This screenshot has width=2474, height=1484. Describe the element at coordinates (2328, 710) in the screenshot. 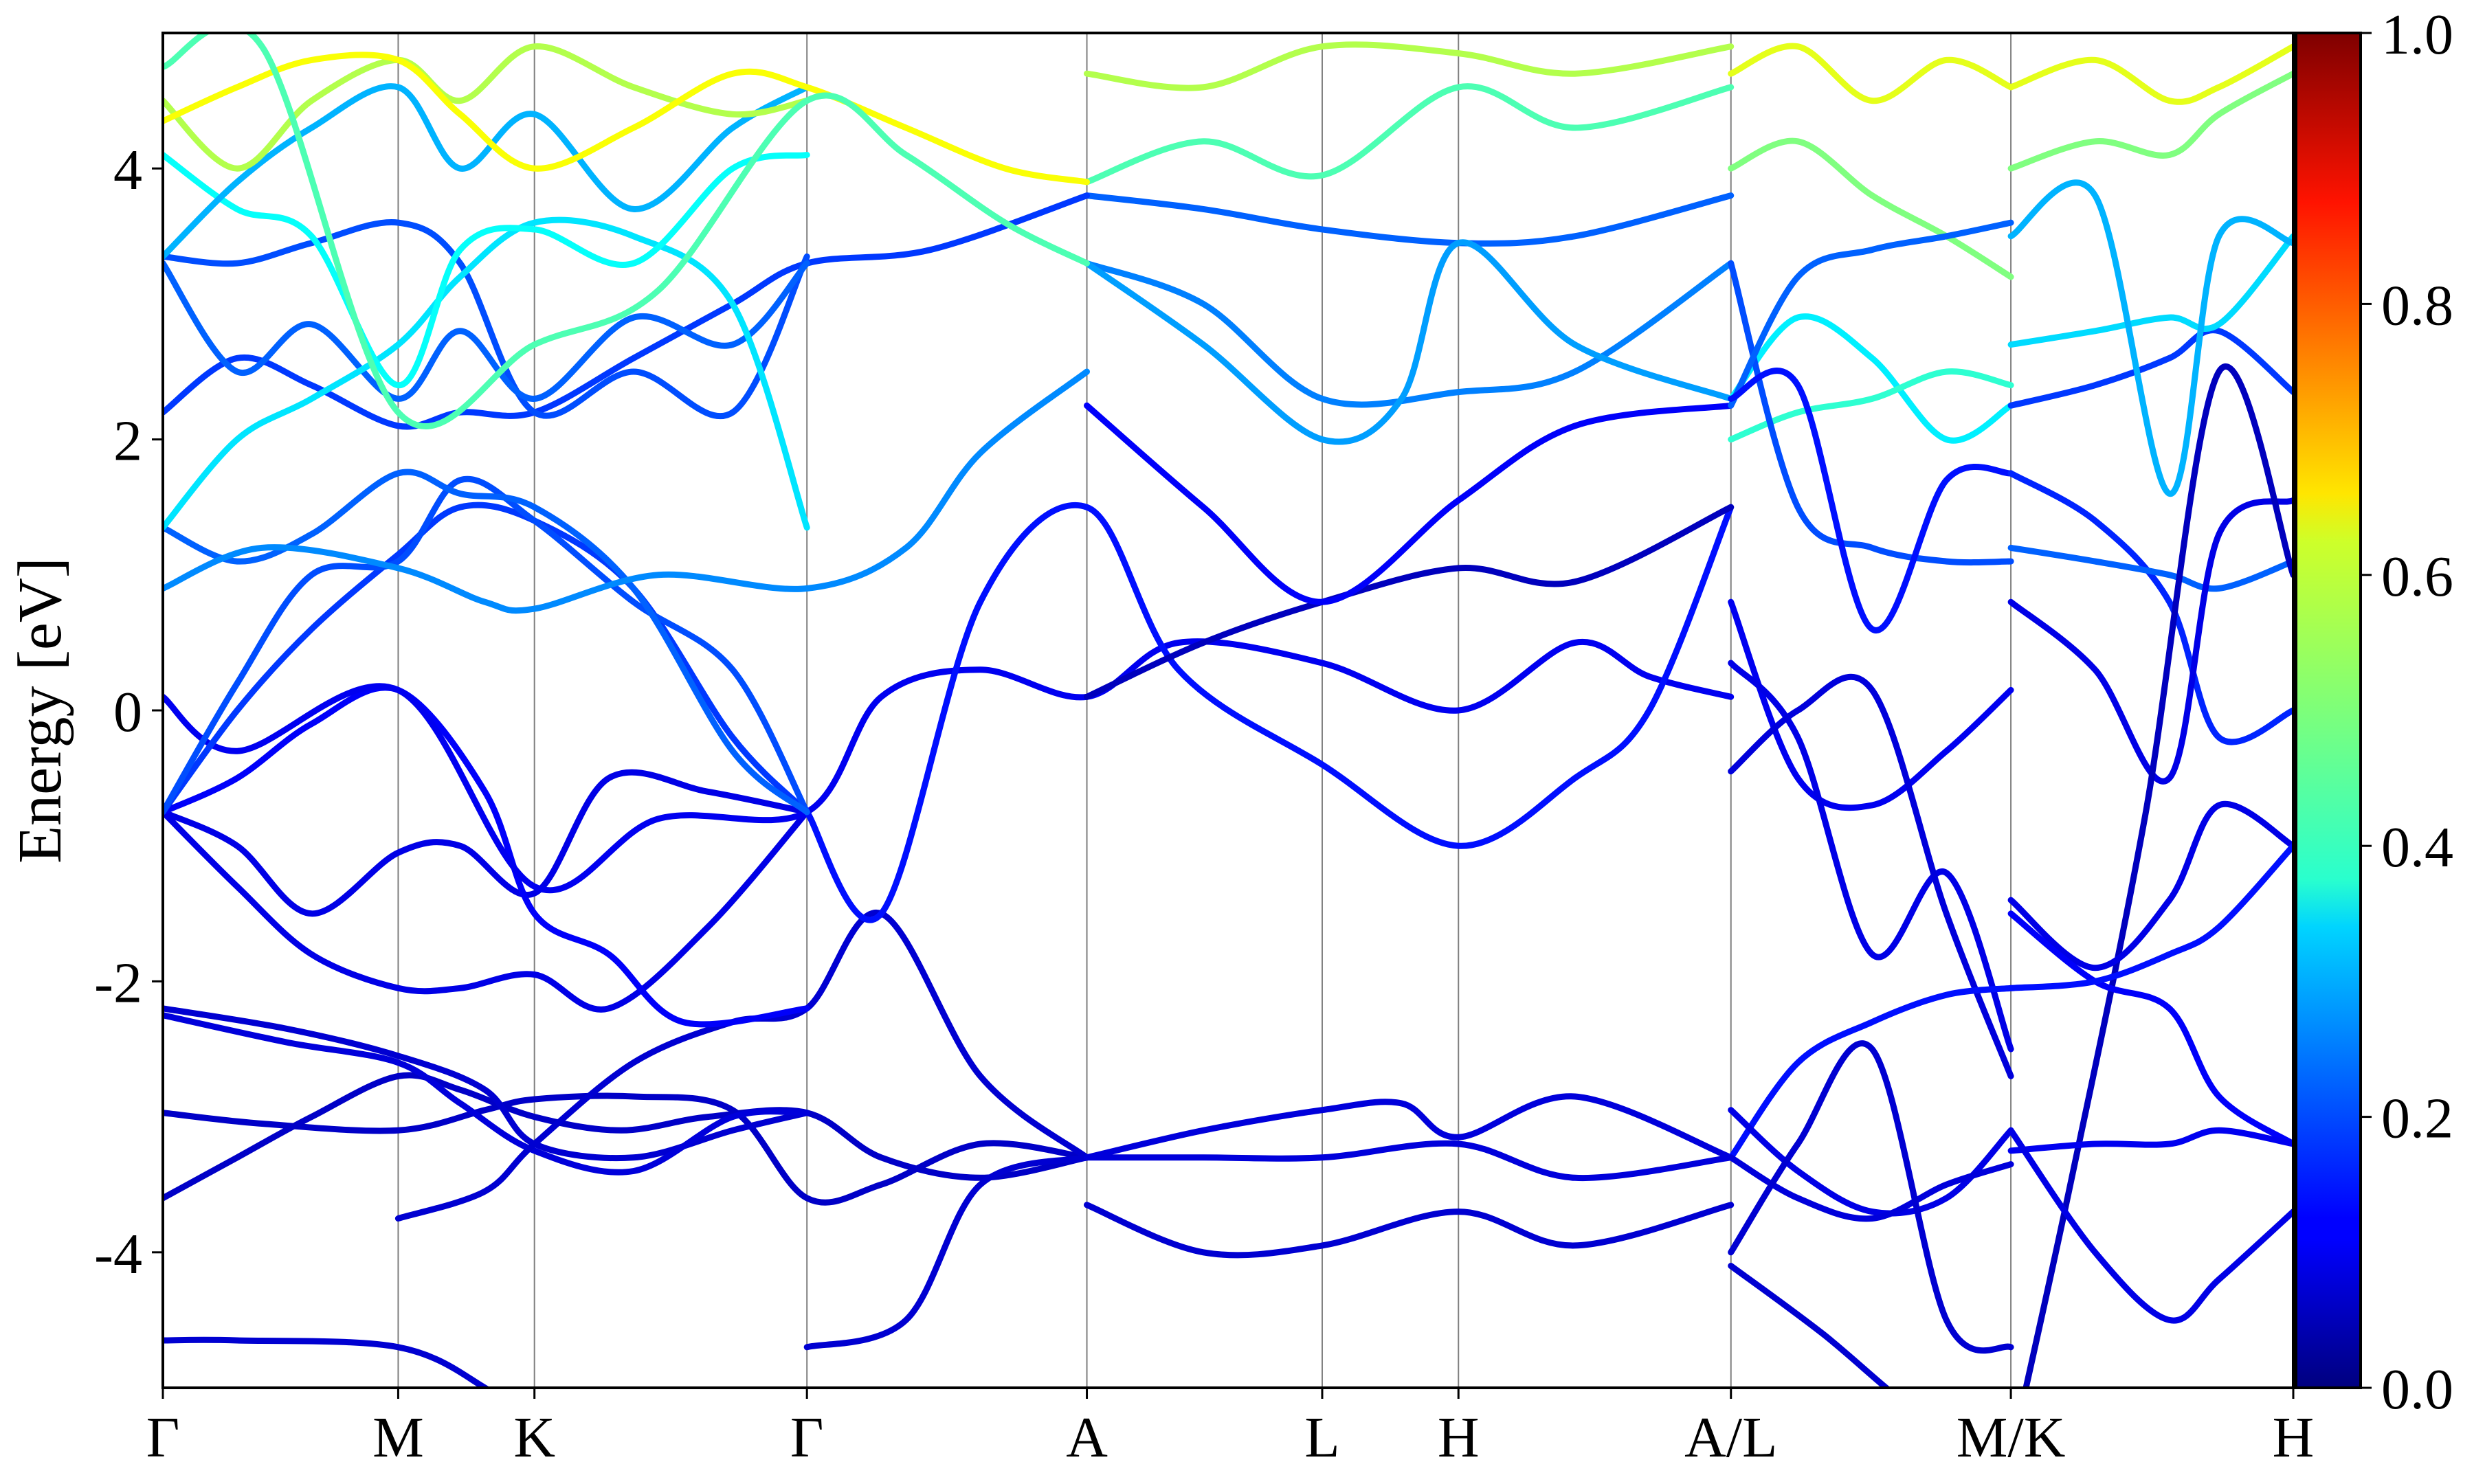

I see `colorbar-gradient` at that location.